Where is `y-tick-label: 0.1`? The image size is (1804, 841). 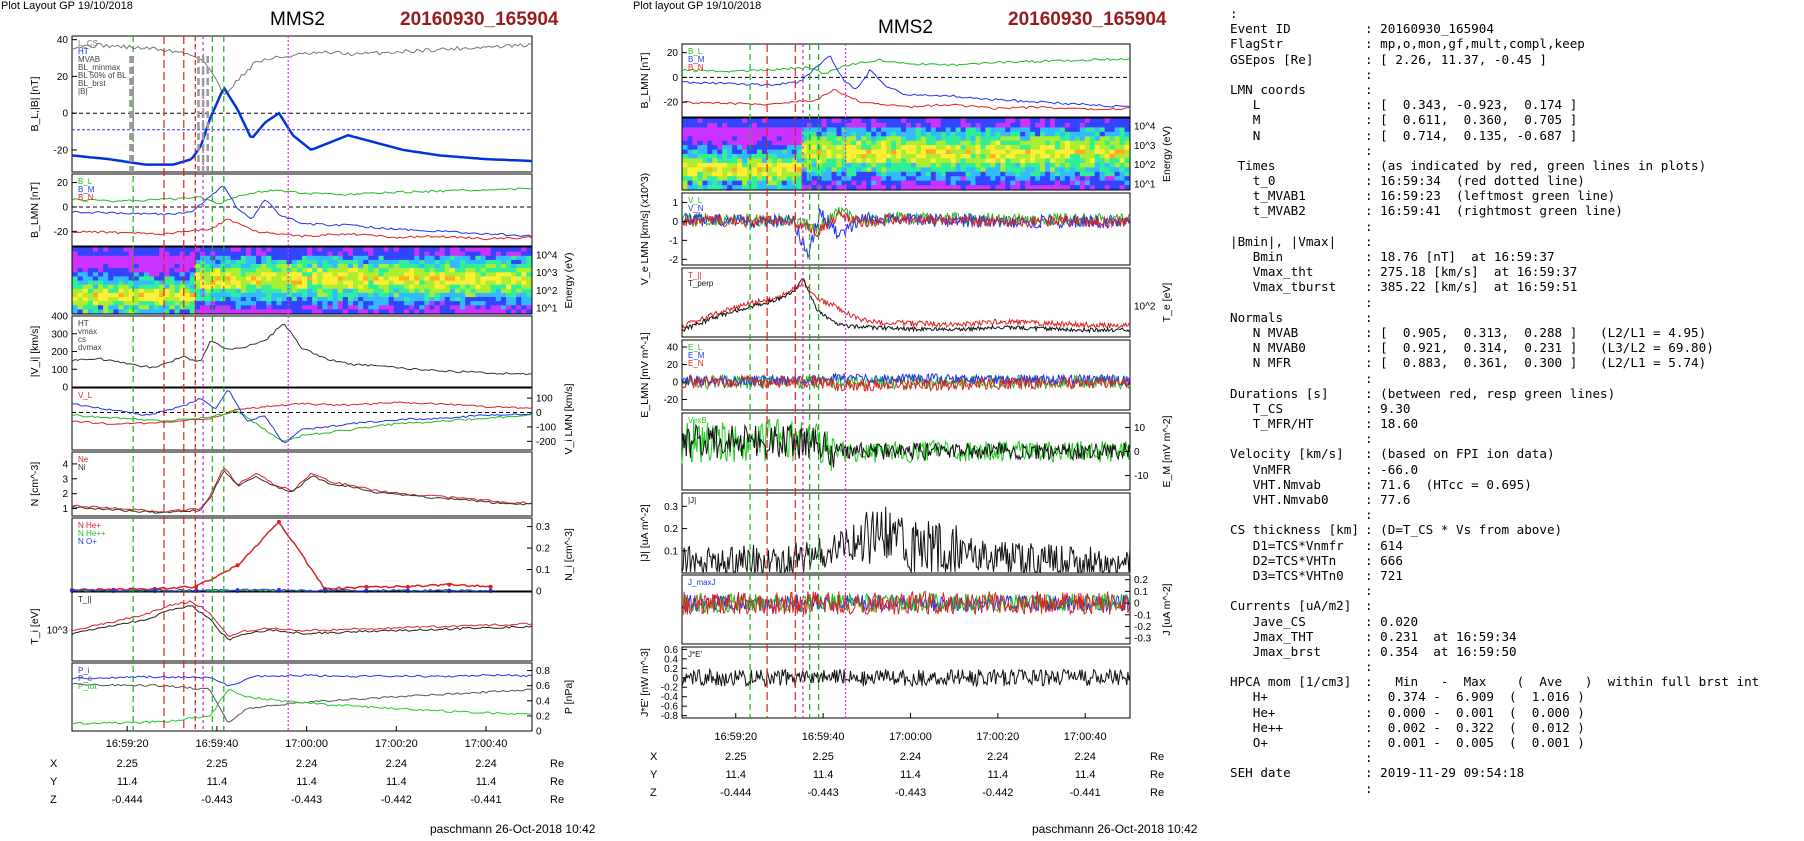
y-tick-label: 0.1 is located at coordinates (671, 551).